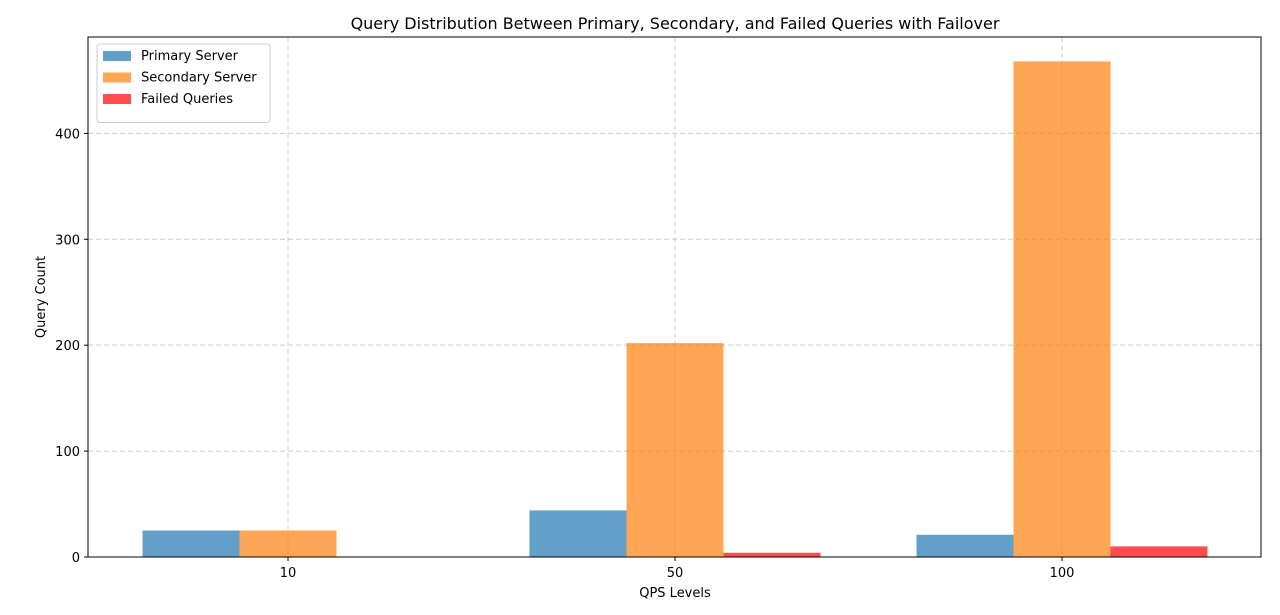 This screenshot has height=615, width=1280. I want to click on y-axis: 0 100 200 300 400, so click(71, 346).